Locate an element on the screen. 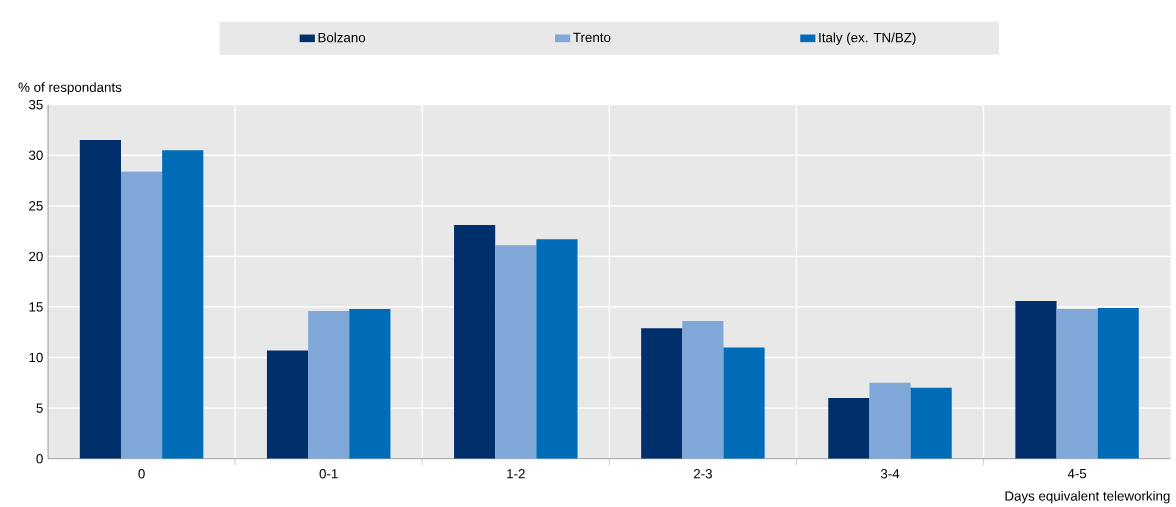 Image resolution: width=1176 pixels, height=507 pixels. y-axis-title: % of respondants is located at coordinates (70, 88).